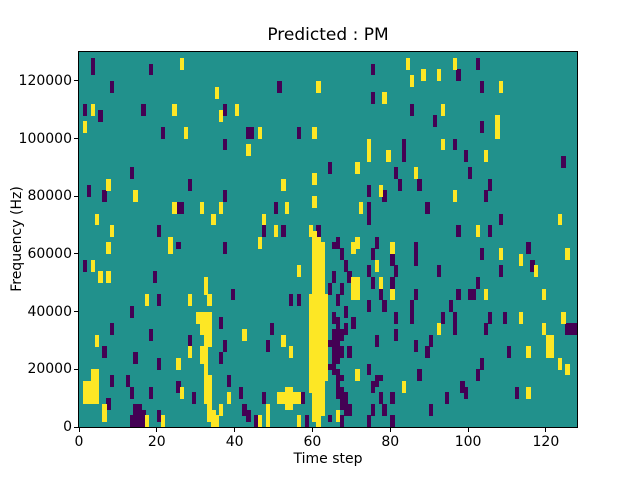 This screenshot has width=640, height=480. I want to click on x-tick-label: 120, so click(546, 442).